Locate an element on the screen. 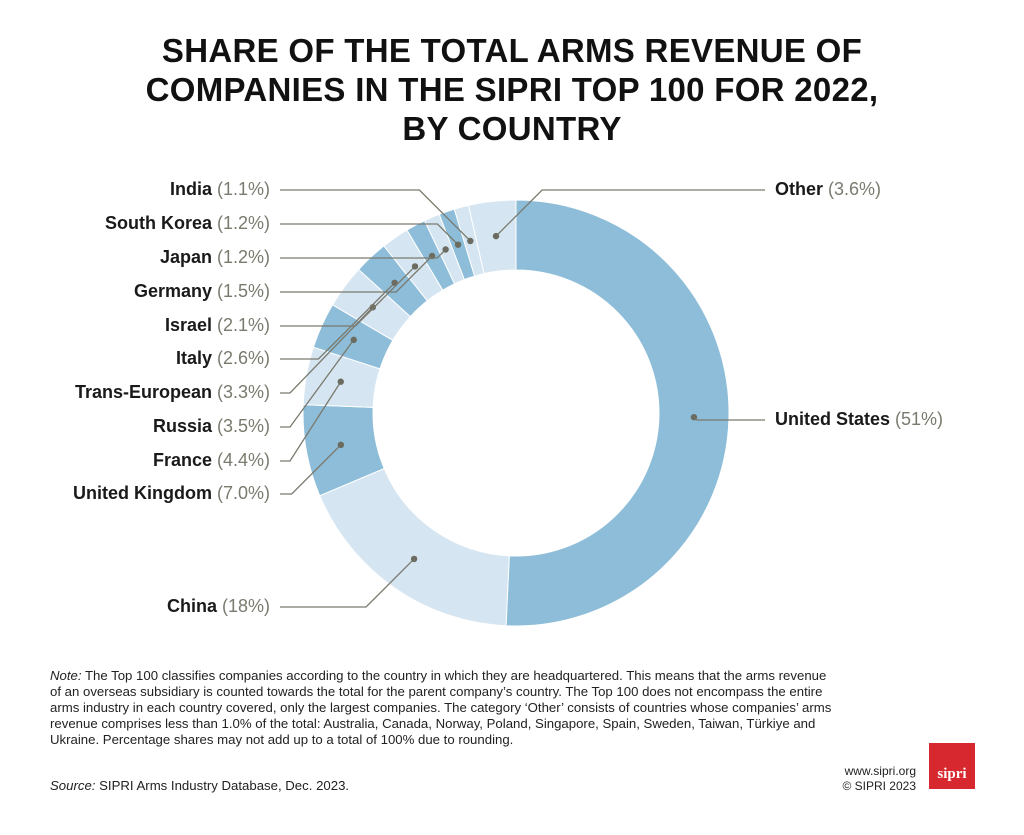 The height and width of the screenshot is (835, 1024). category-name: United Kingdom is located at coordinates (142, 493).